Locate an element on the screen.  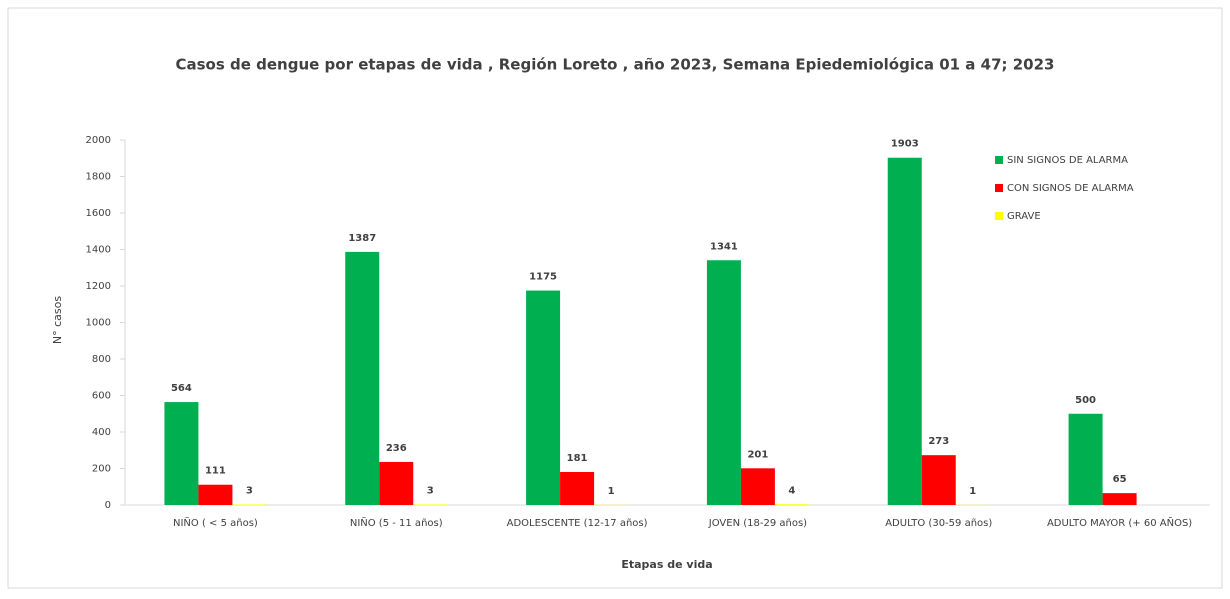
legend-label: CON SIGNOS DE ALARMA is located at coordinates (1070, 188).